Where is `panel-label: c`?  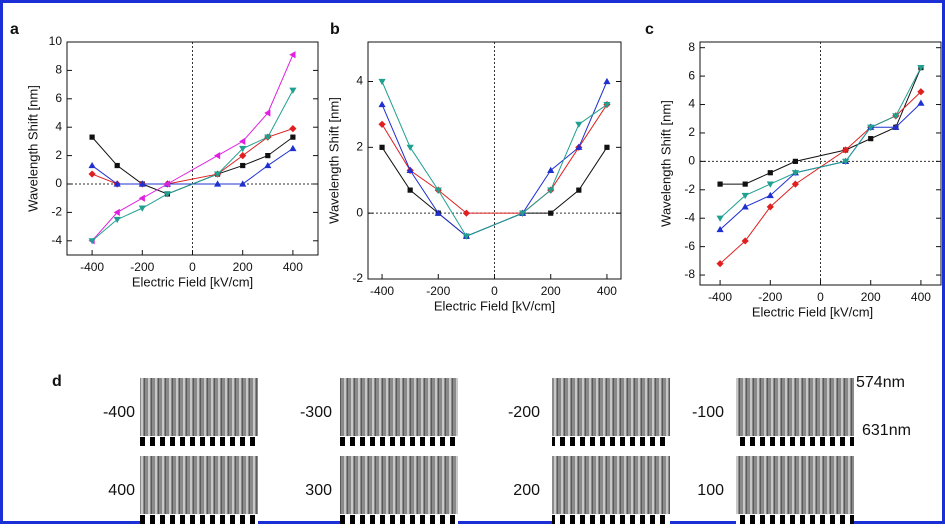 panel-label: c is located at coordinates (649, 29).